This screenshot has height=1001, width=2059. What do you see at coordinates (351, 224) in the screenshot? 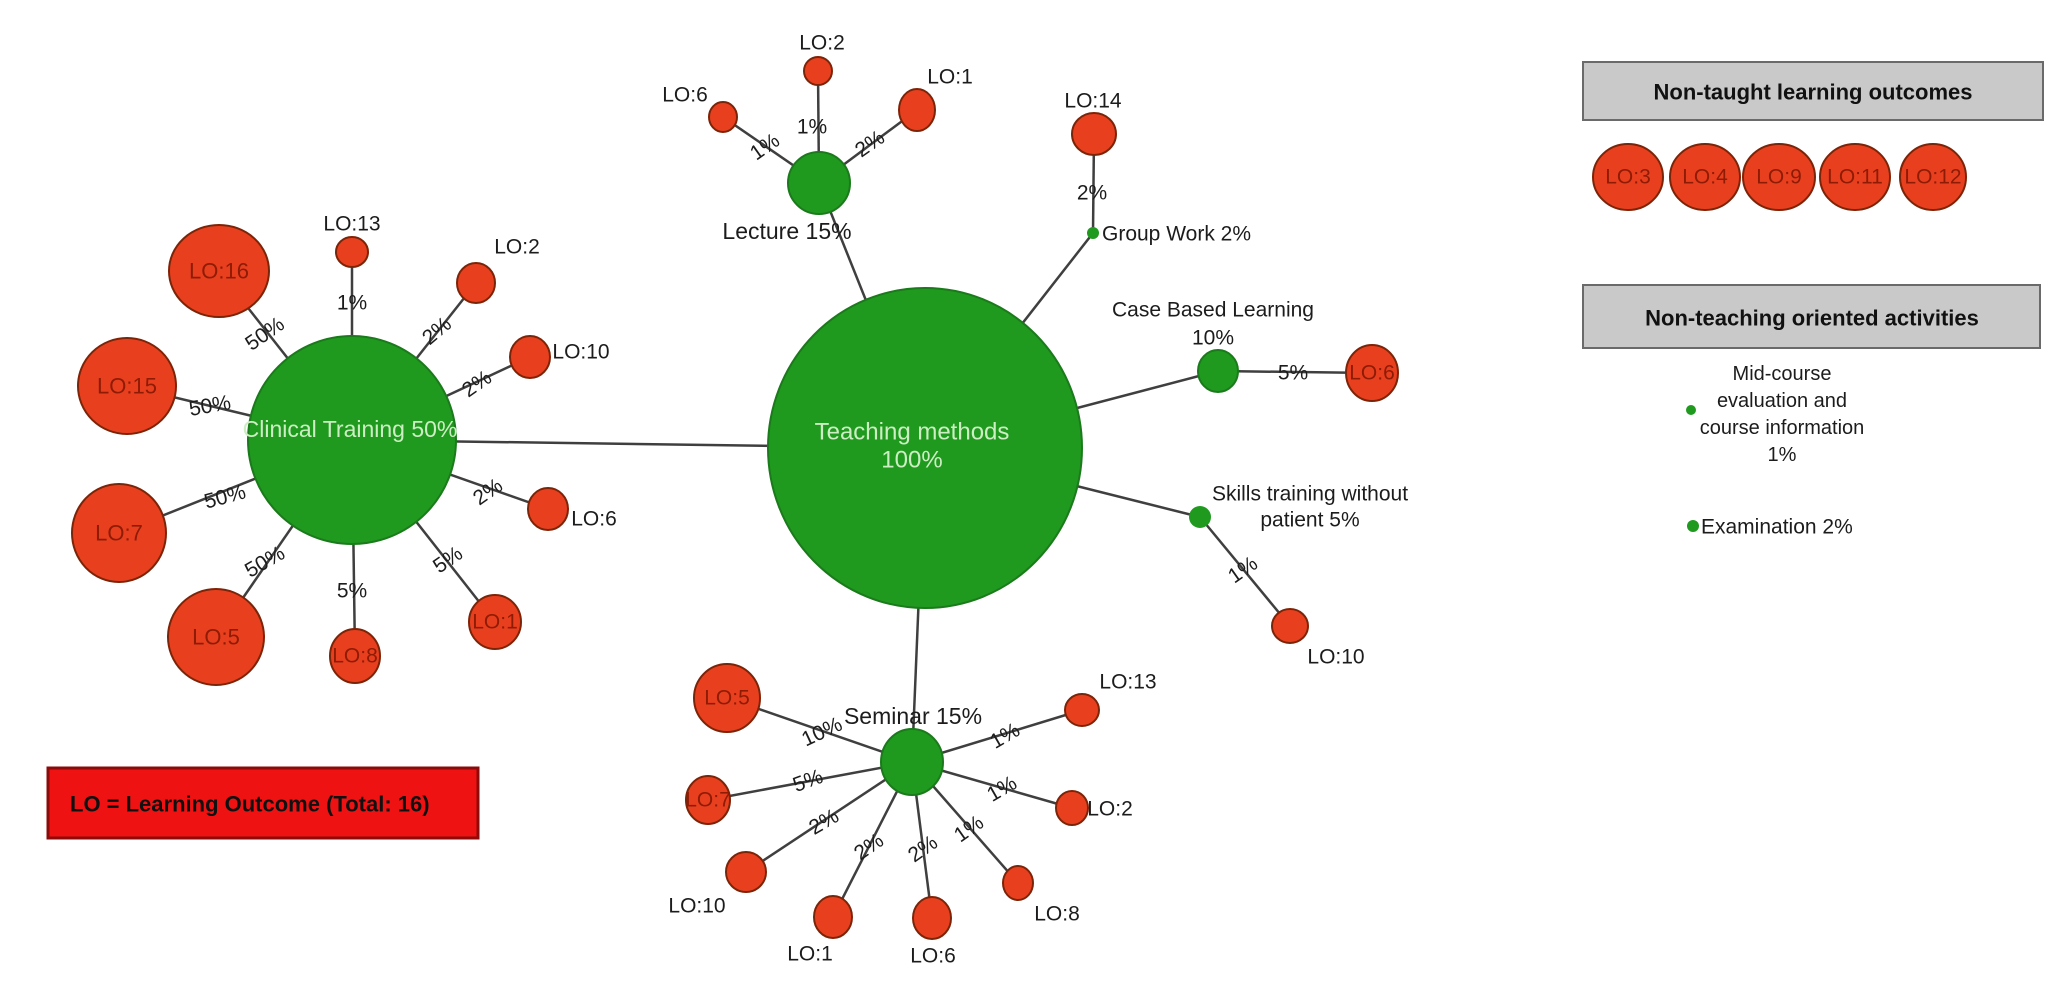
I see `node-label-c-lo13: LO:13` at bounding box center [351, 224].